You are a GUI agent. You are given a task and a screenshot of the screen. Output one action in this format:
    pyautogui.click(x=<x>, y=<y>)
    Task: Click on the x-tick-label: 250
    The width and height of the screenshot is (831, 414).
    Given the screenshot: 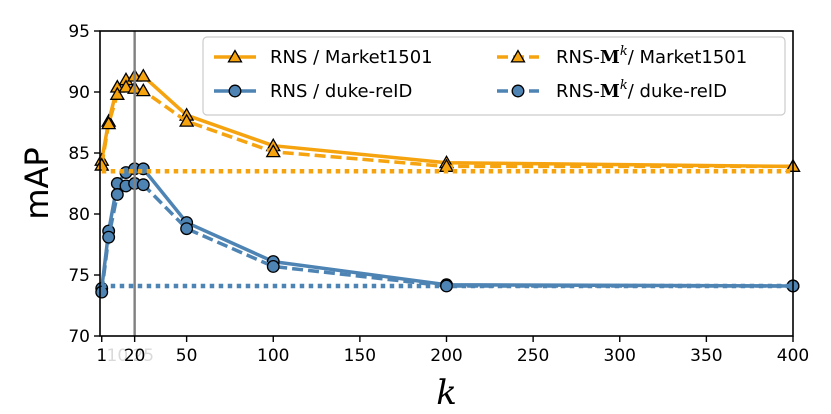 What is the action you would take?
    pyautogui.click(x=533, y=356)
    